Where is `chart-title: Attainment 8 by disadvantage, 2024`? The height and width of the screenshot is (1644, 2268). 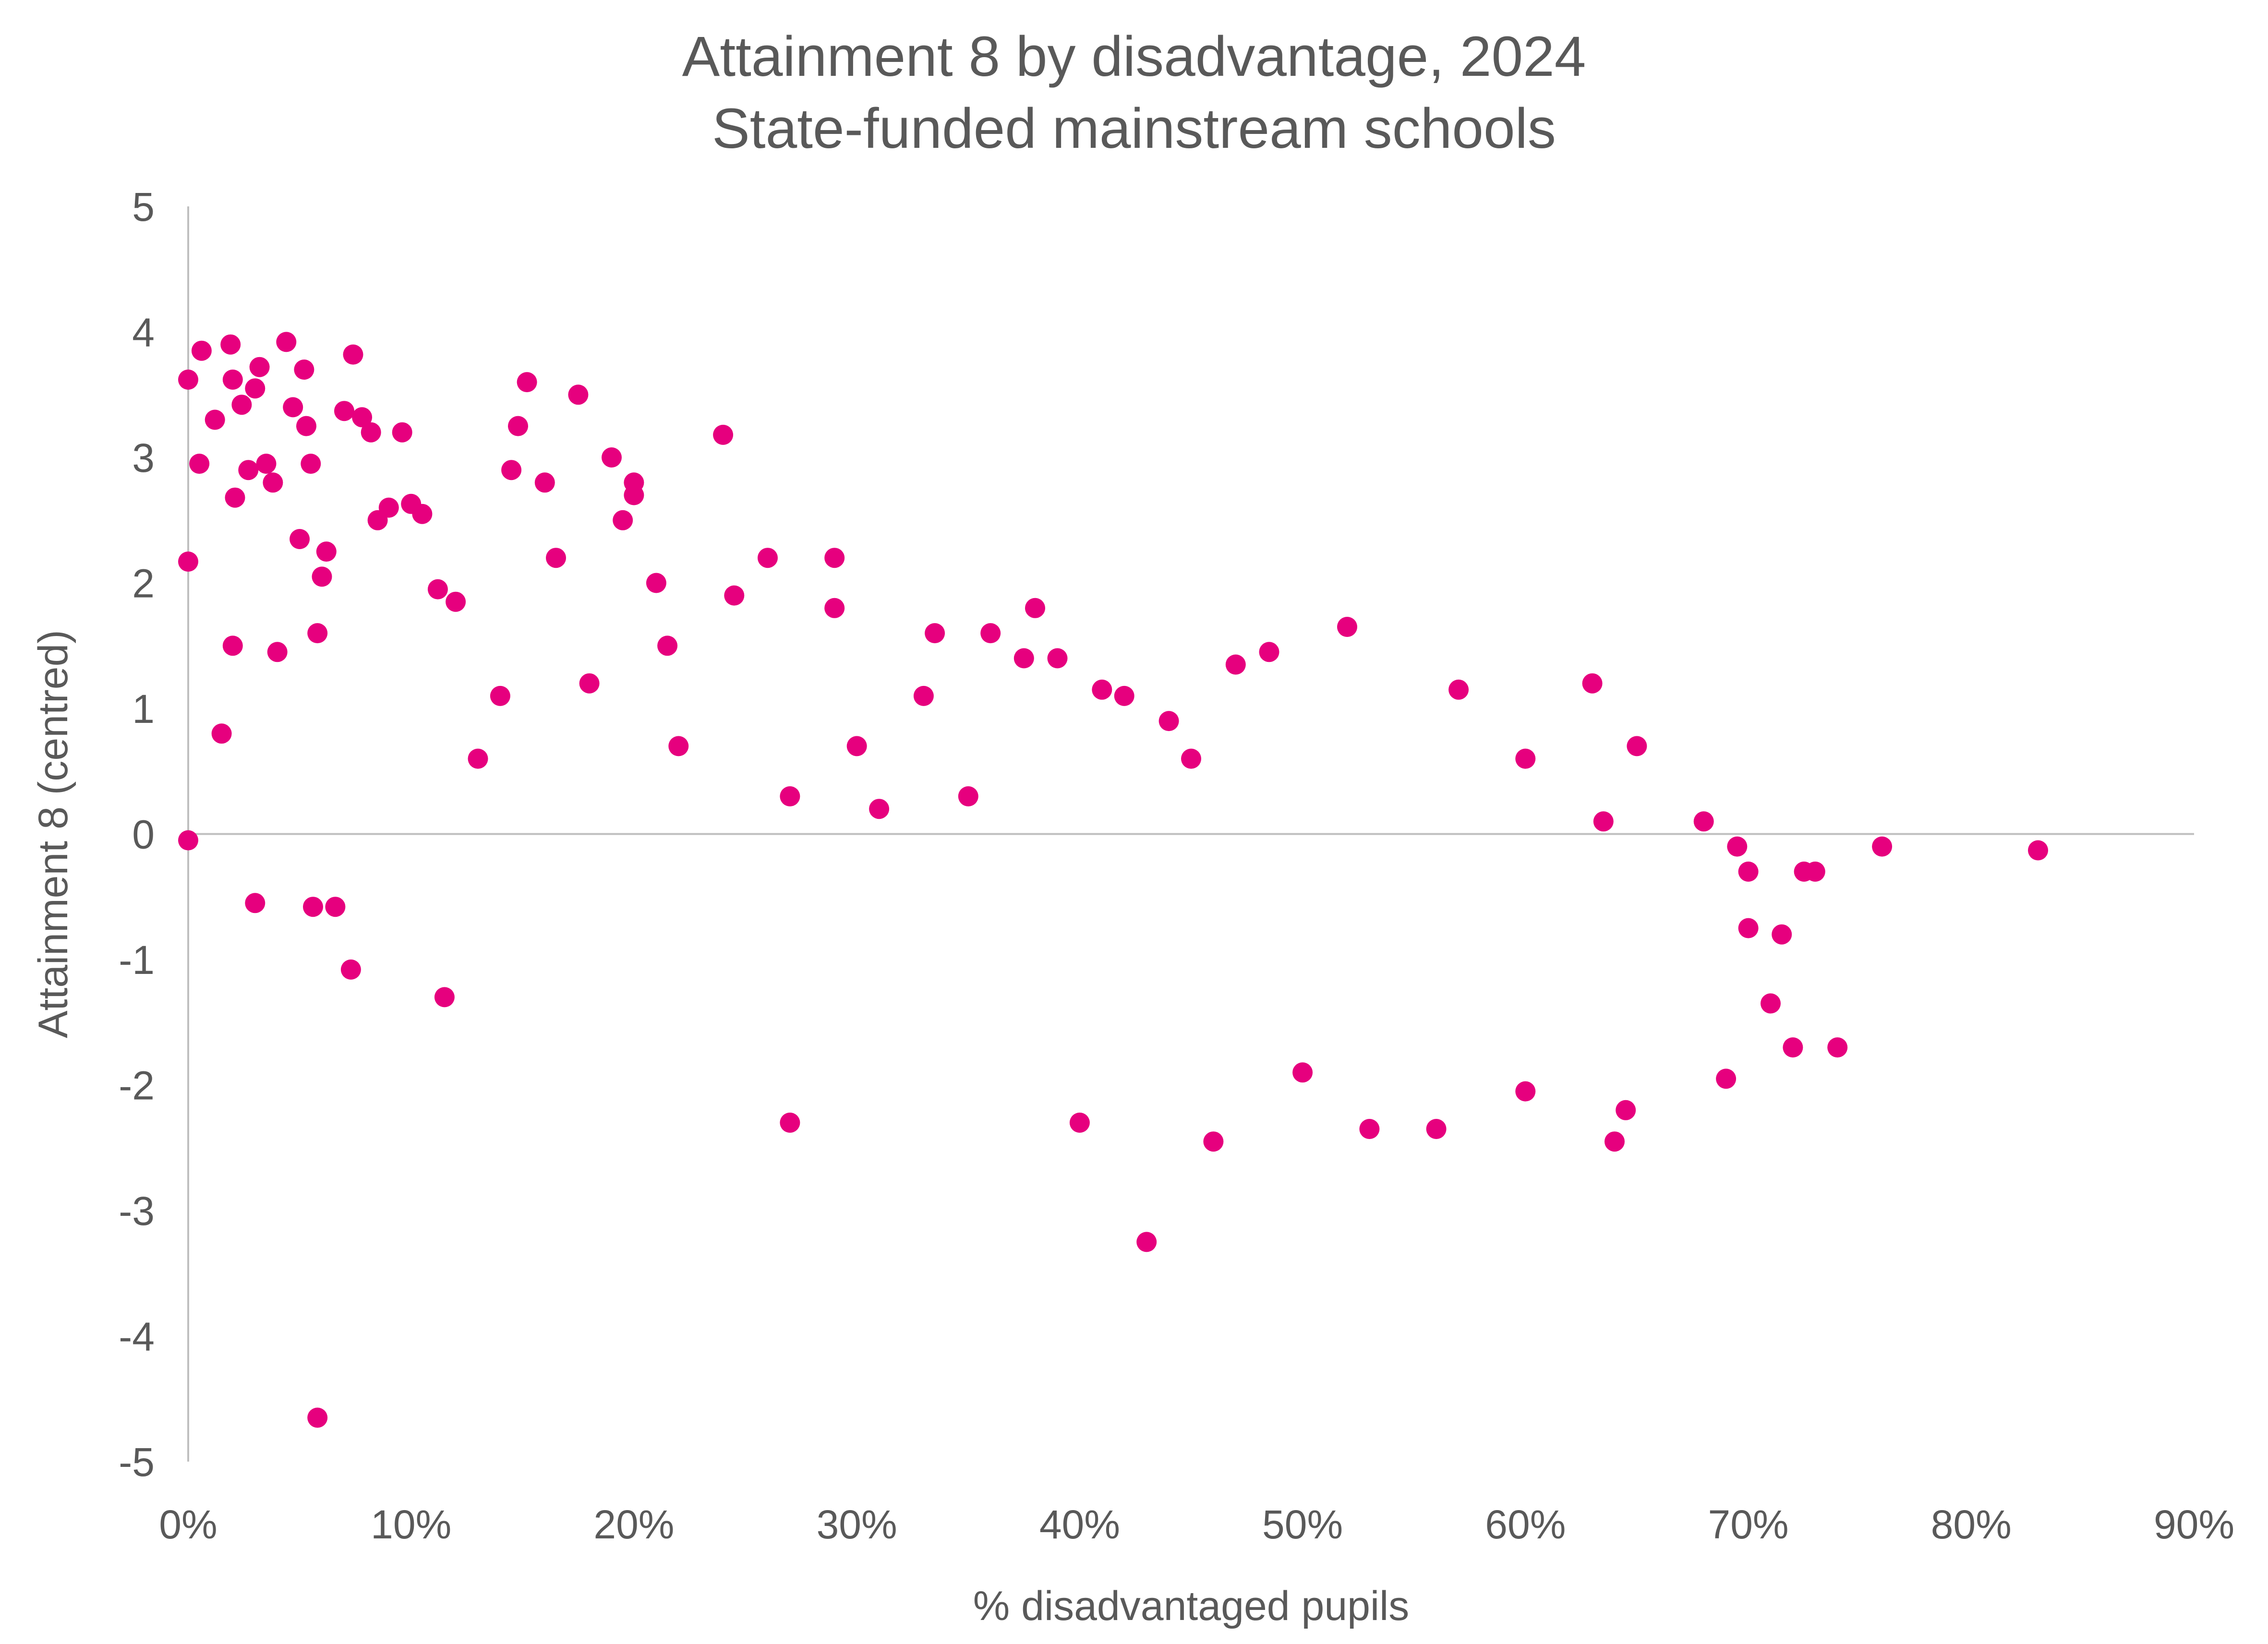 chart-title: Attainment 8 by disadvantage, 2024 is located at coordinates (1134, 56).